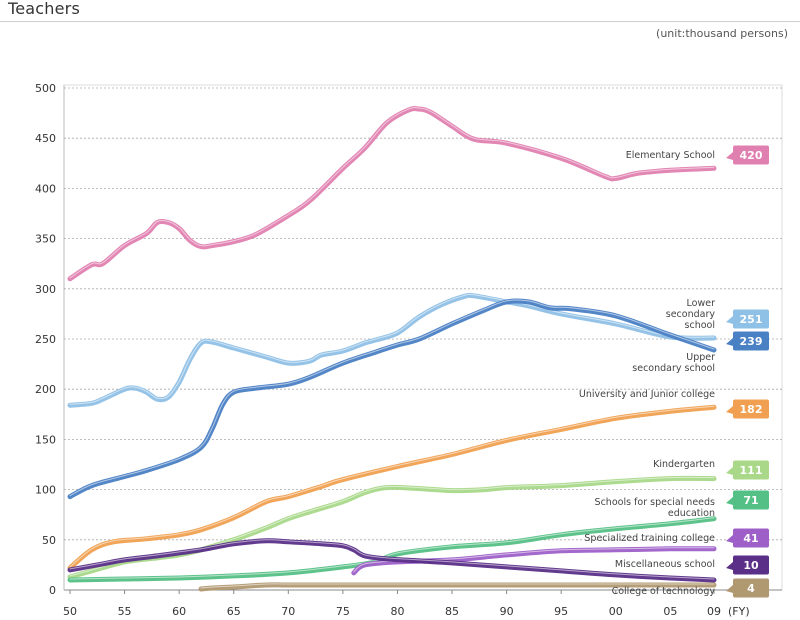 The width and height of the screenshot is (800, 620). What do you see at coordinates (45, 439) in the screenshot?
I see `y-tick-label: 150` at bounding box center [45, 439].